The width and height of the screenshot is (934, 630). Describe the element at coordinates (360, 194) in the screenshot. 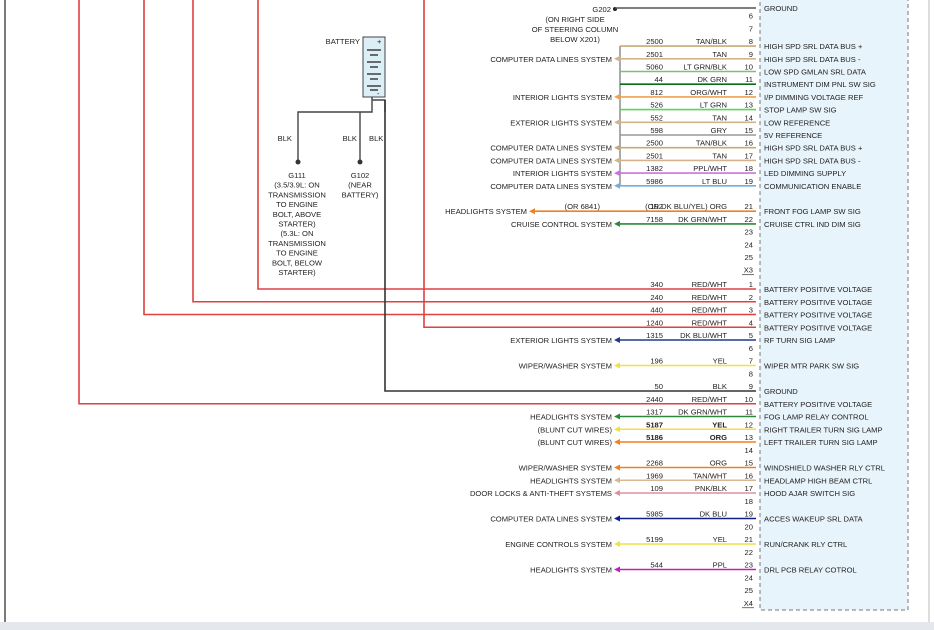

I see `ground-label: BATTERY)` at that location.